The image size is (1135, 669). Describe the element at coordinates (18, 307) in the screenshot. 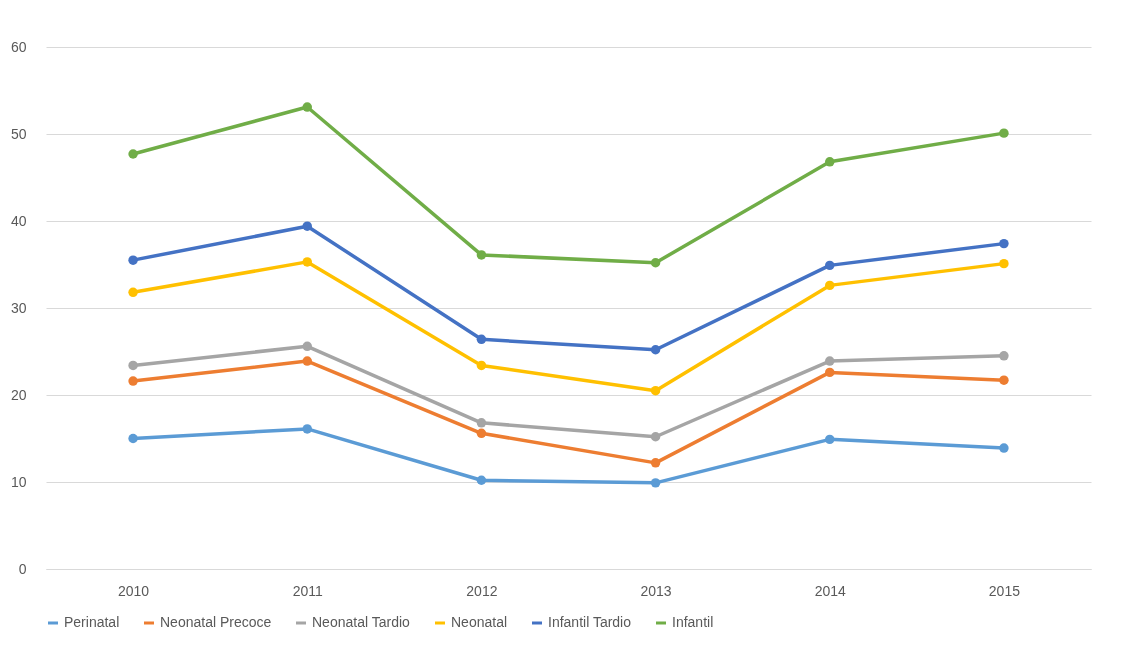

I see `y-tick-label: 30` at that location.